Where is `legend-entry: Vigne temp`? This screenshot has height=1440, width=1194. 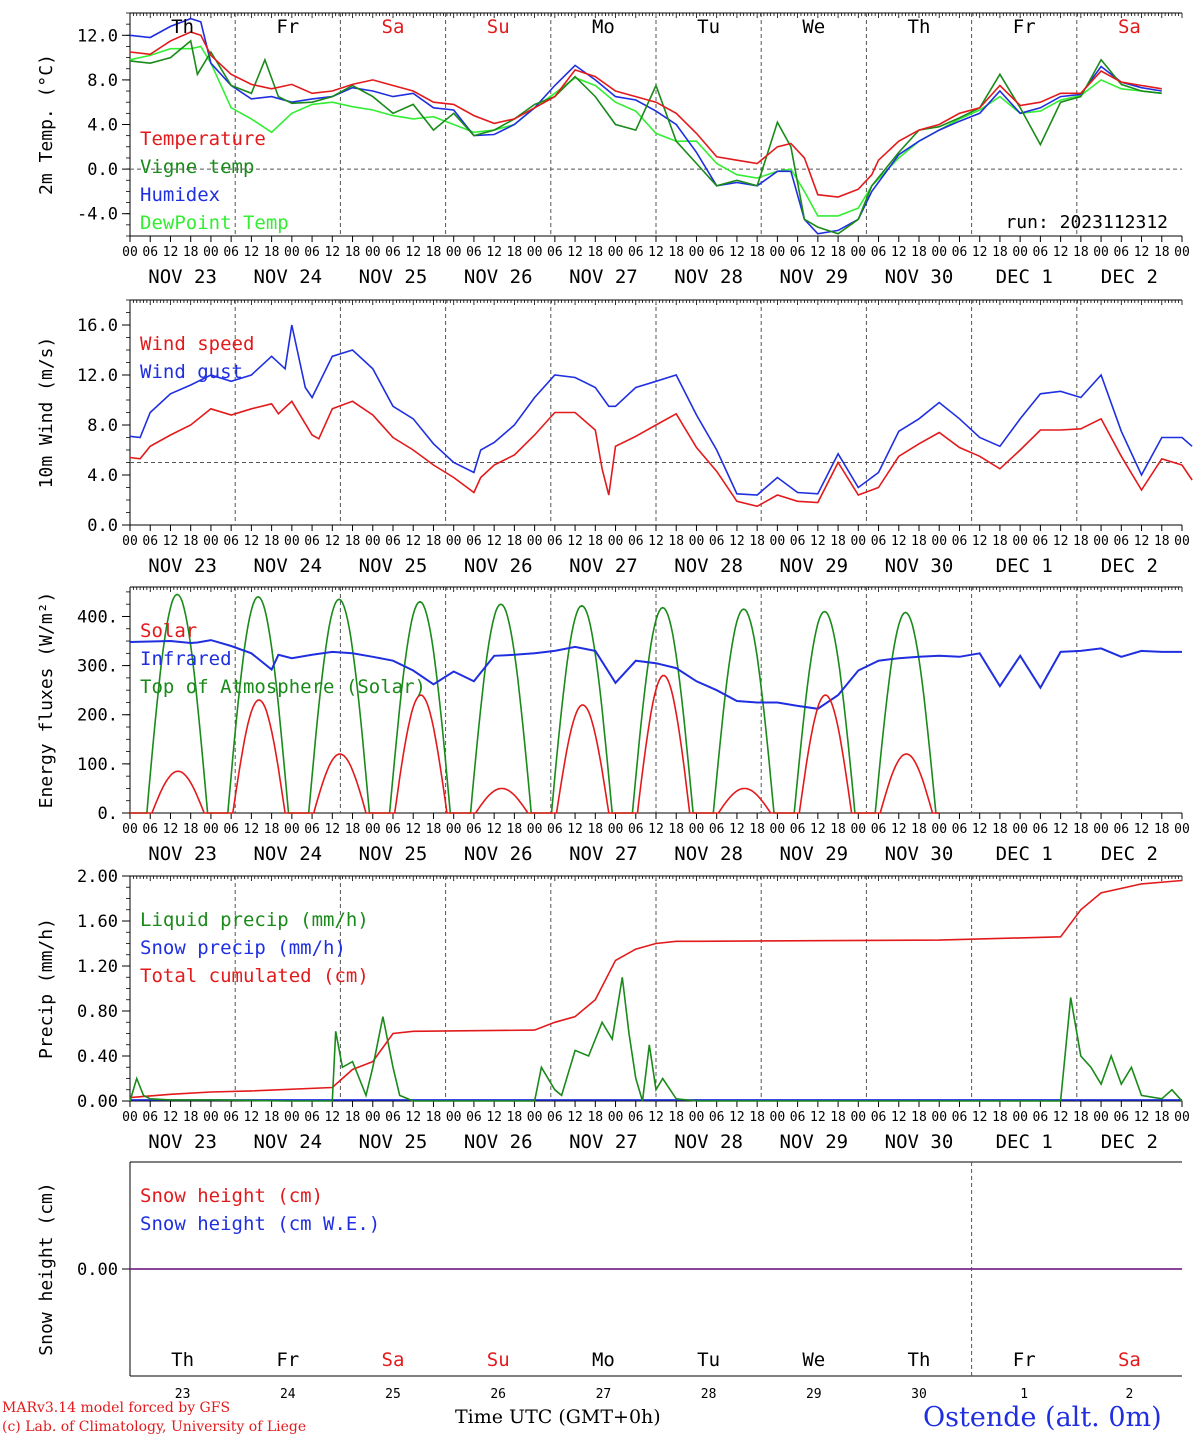 legend-entry: Vigne temp is located at coordinates (197, 167).